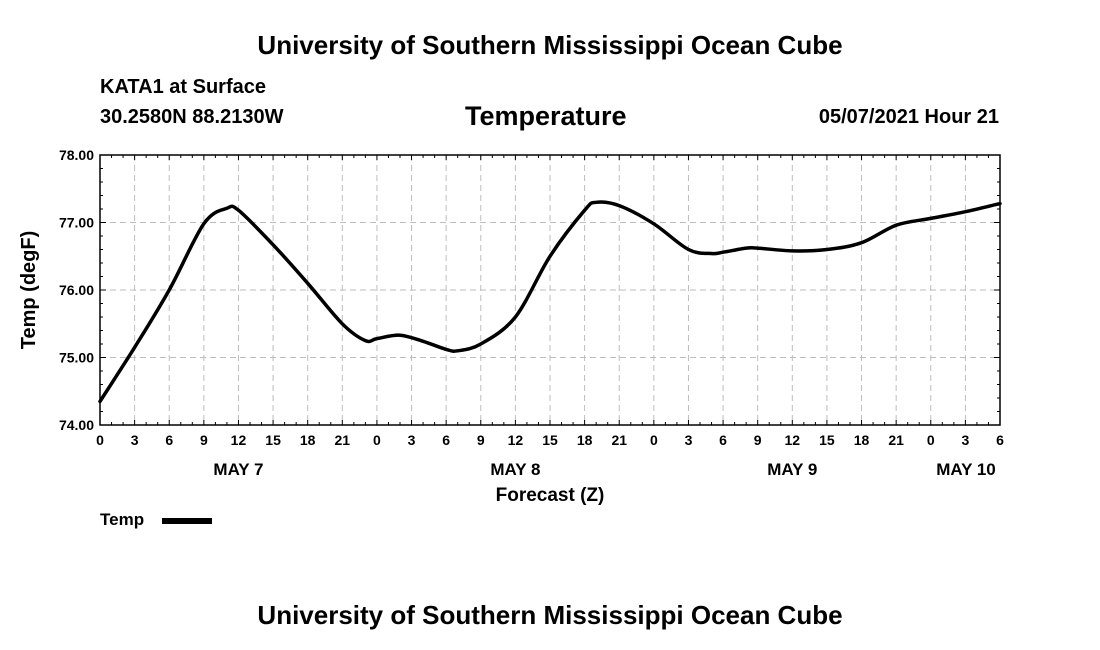  What do you see at coordinates (122, 519) in the screenshot?
I see `legend-label: Temp` at bounding box center [122, 519].